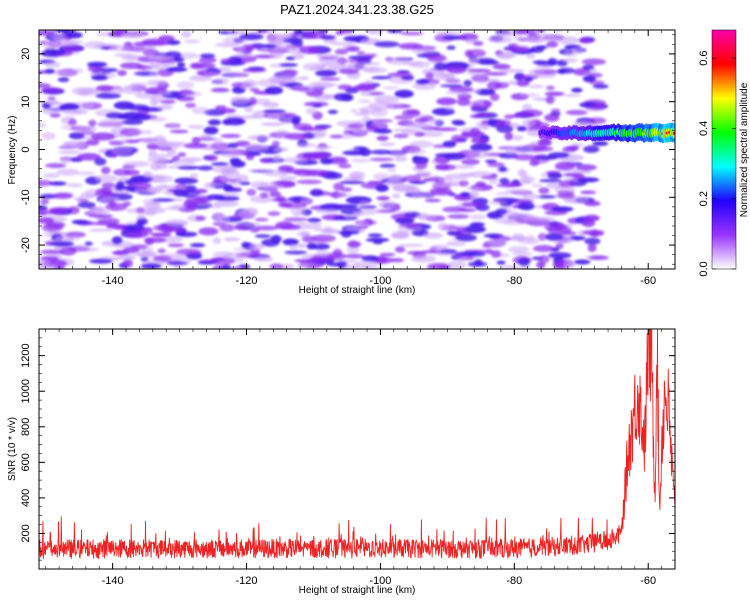  I want to click on colorbar-frame, so click(724, 149).